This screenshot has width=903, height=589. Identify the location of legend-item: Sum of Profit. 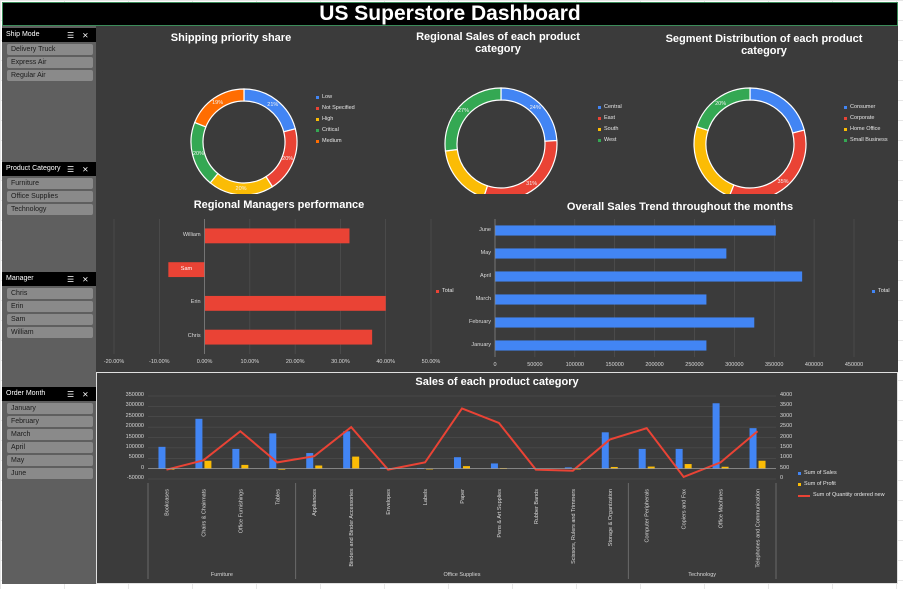
(841, 484).